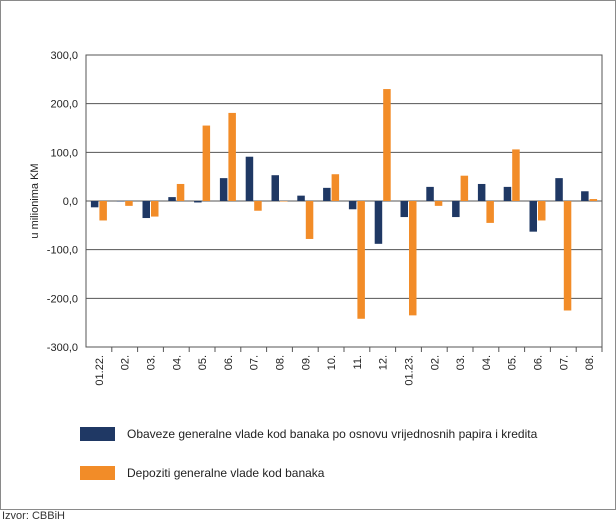  I want to click on y-tick-label: 300,0, so click(64, 56).